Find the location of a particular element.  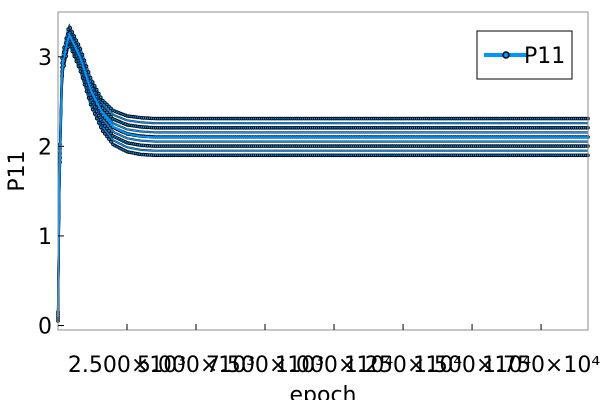

y-tick-label: 3 is located at coordinates (45, 58).